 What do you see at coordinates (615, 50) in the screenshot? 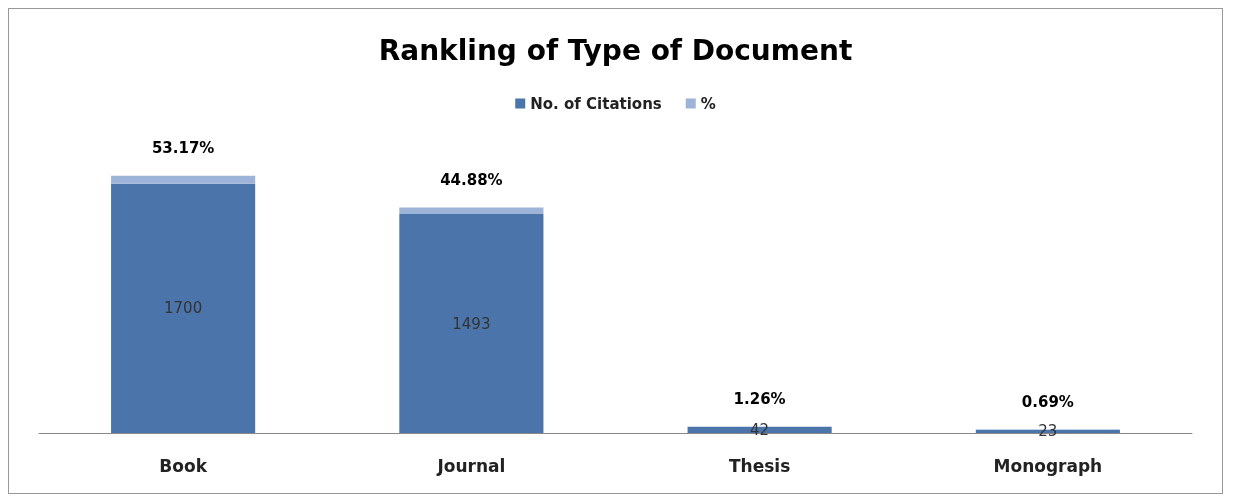
I see `chart-title: Rankling of Type of Document` at bounding box center [615, 50].